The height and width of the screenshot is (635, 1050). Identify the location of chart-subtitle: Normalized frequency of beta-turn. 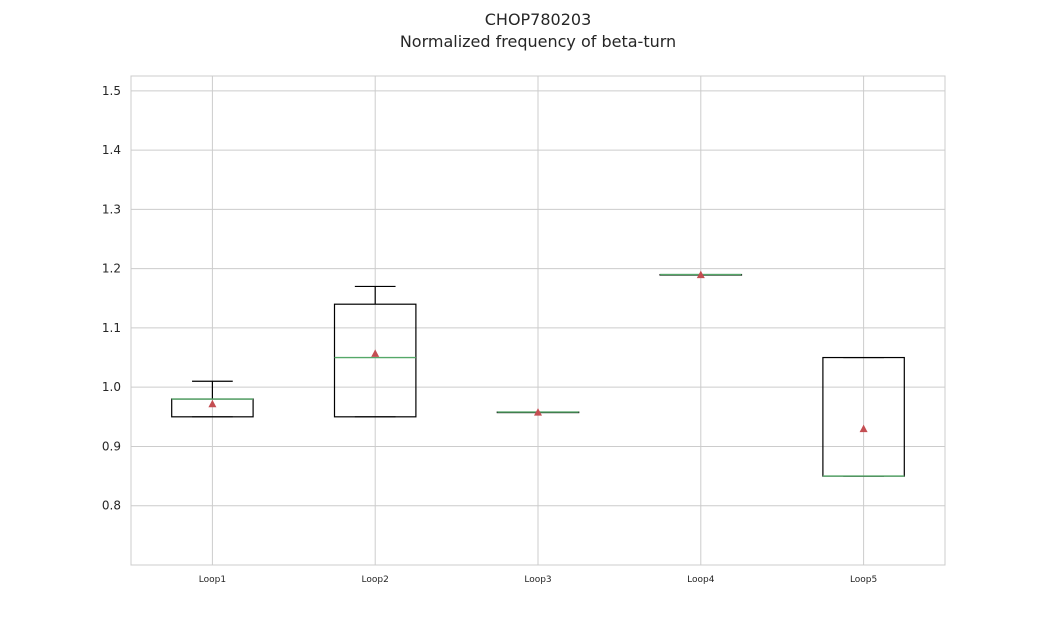
(538, 41).